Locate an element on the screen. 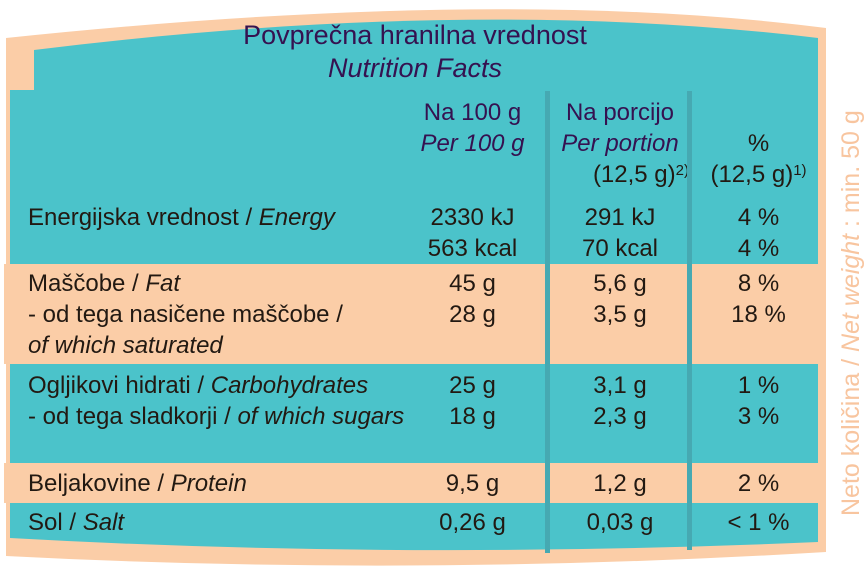  value-per100: 25 g 18 g is located at coordinates (472, 401).